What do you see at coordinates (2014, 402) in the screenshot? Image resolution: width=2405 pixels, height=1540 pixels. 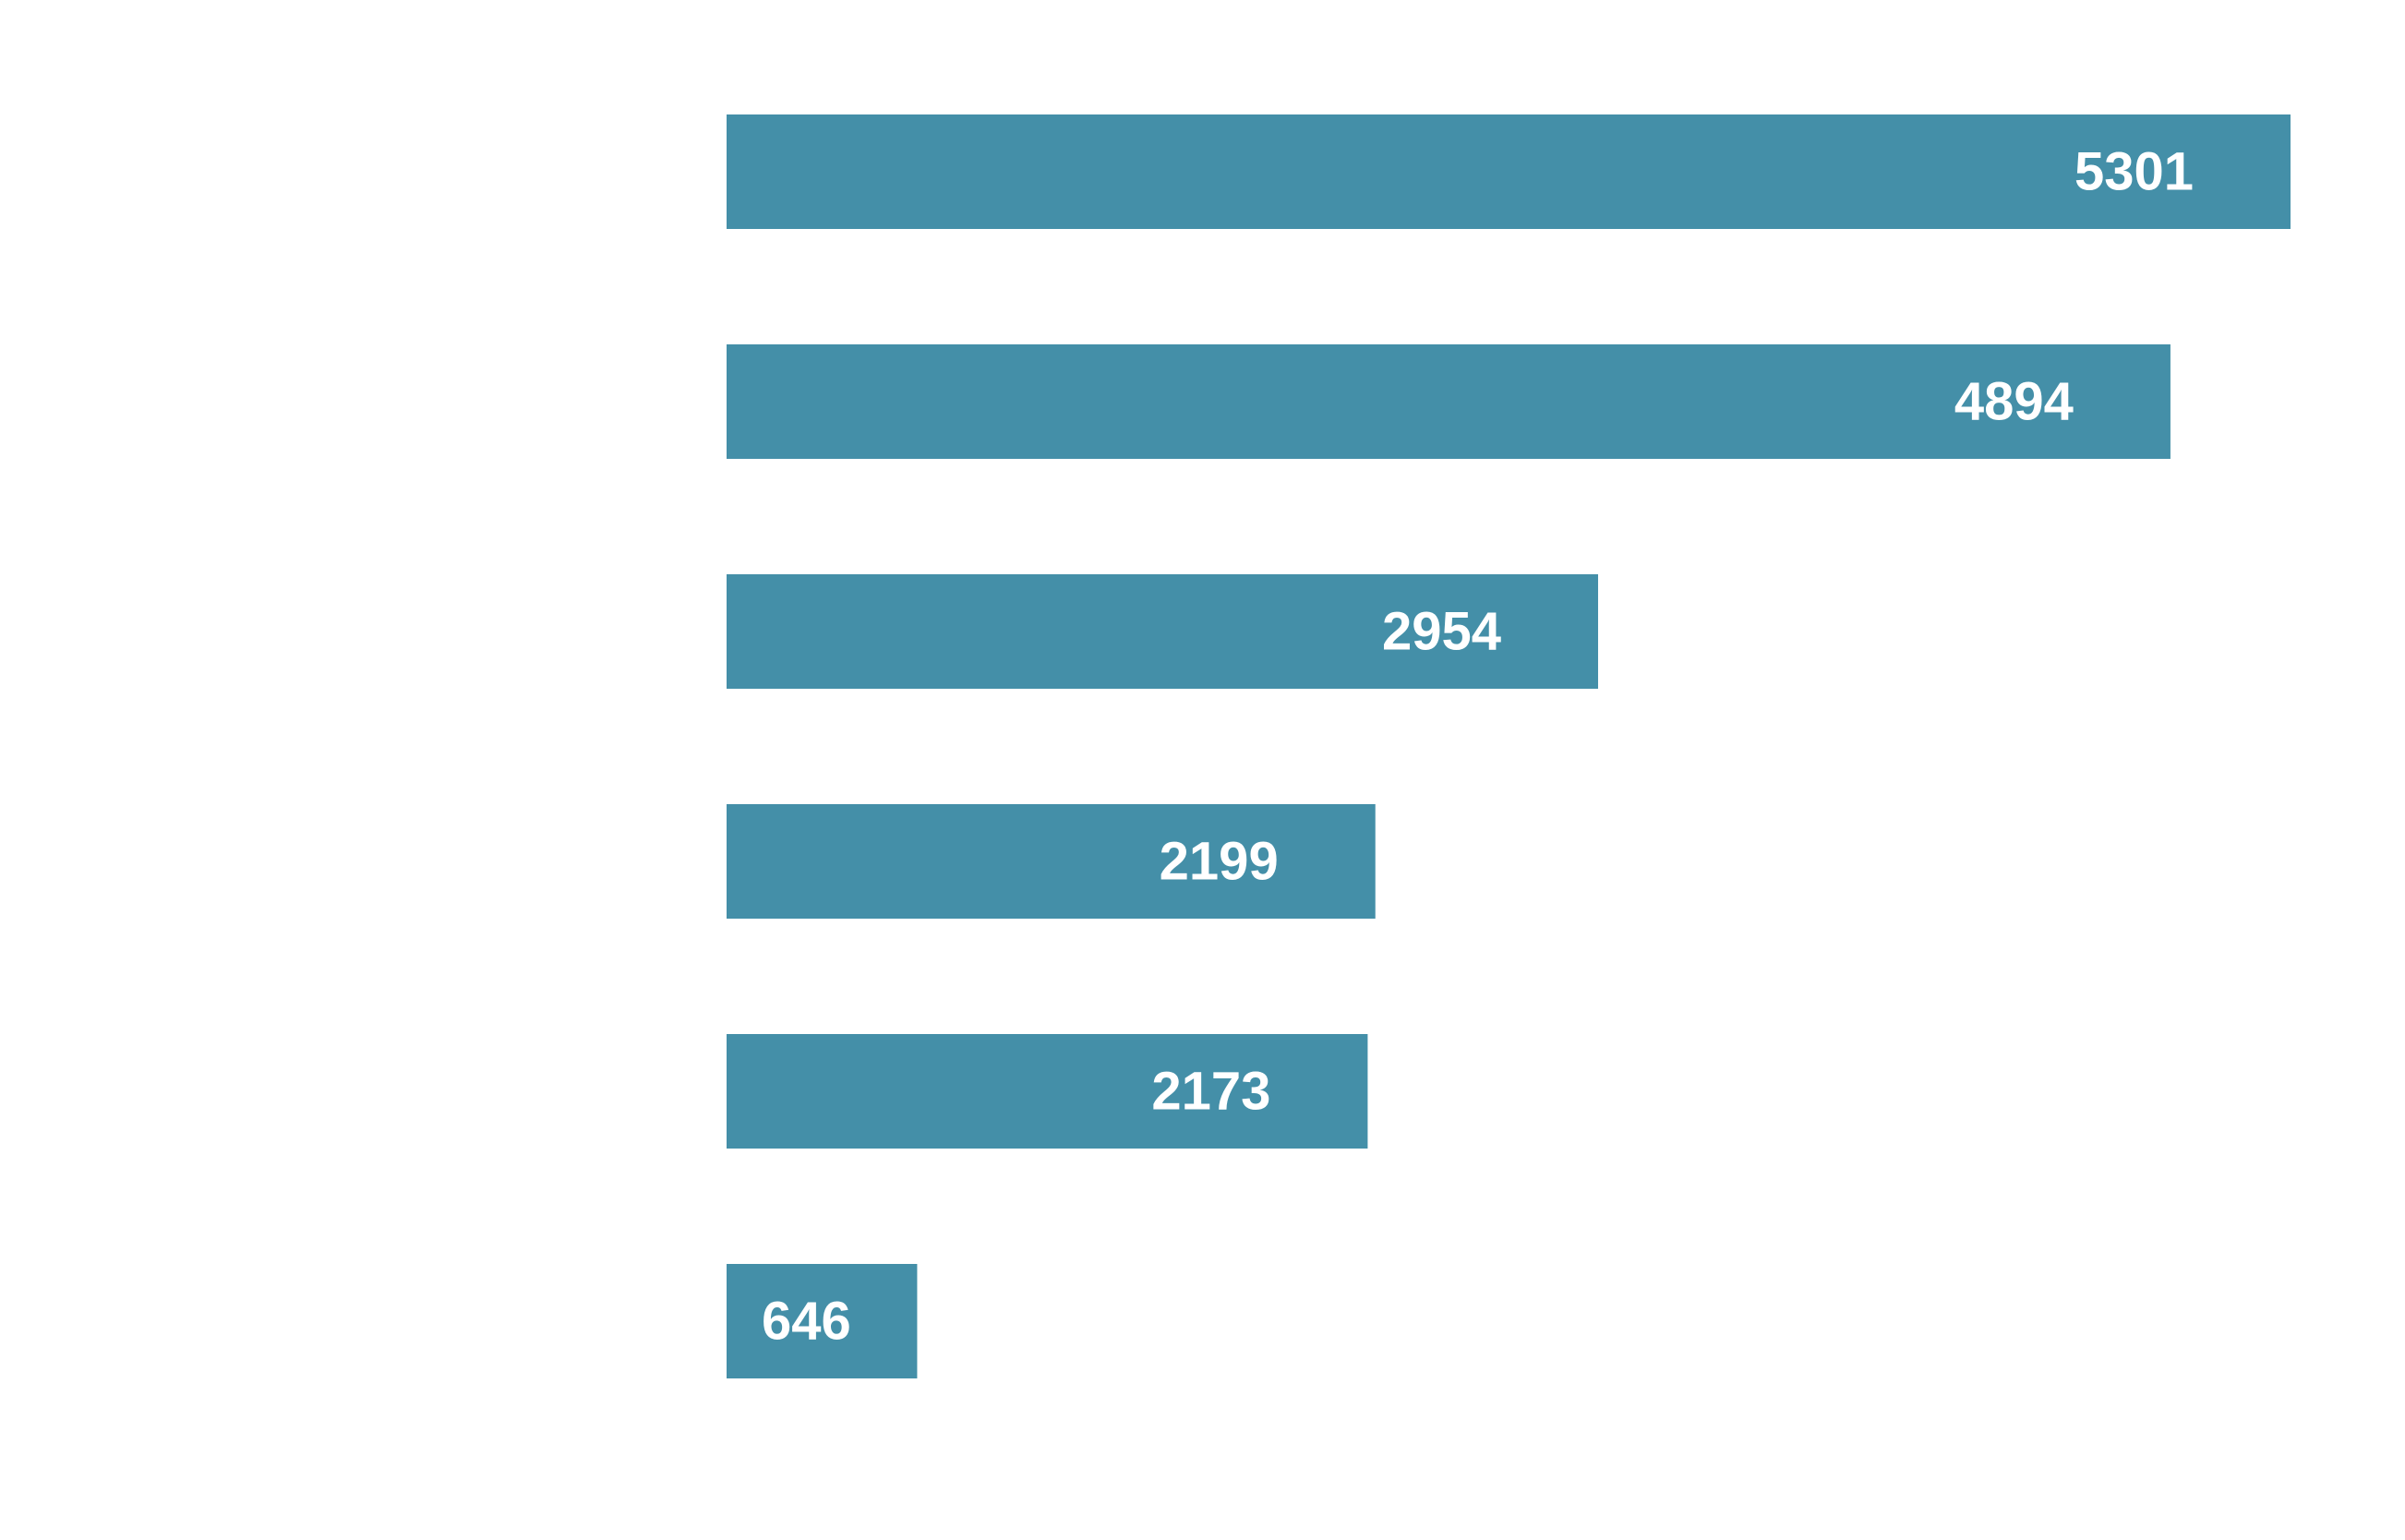 I see `data-label-2: 4894` at bounding box center [2014, 402].